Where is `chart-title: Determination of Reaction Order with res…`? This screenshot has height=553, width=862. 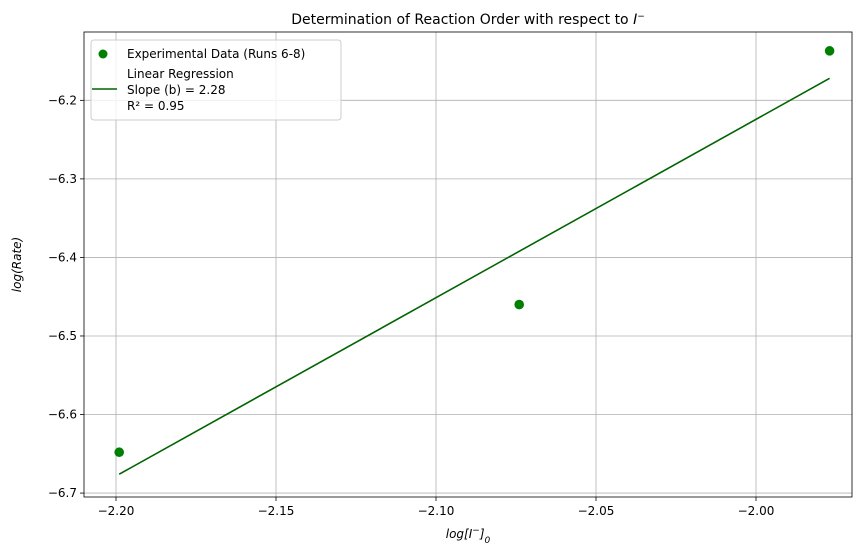
chart-title: Determination of Reaction Order with res… is located at coordinates (468, 20).